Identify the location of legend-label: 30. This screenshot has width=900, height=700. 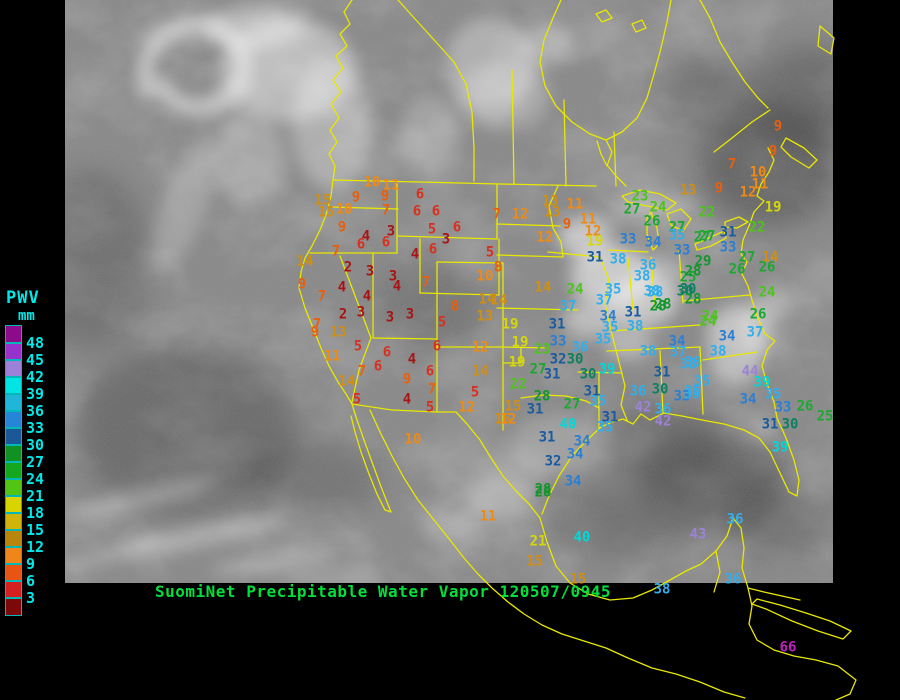
(35, 445).